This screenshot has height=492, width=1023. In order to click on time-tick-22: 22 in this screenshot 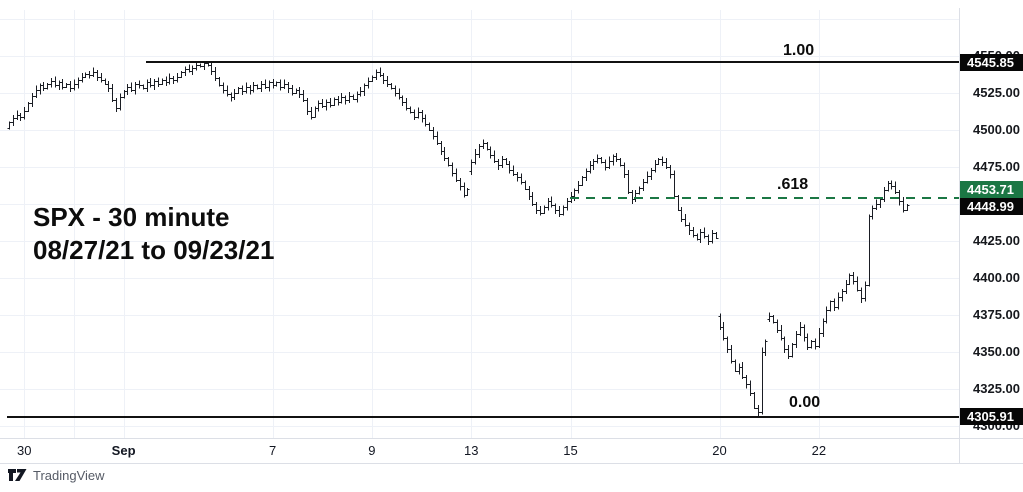, I will do `click(819, 450)`.